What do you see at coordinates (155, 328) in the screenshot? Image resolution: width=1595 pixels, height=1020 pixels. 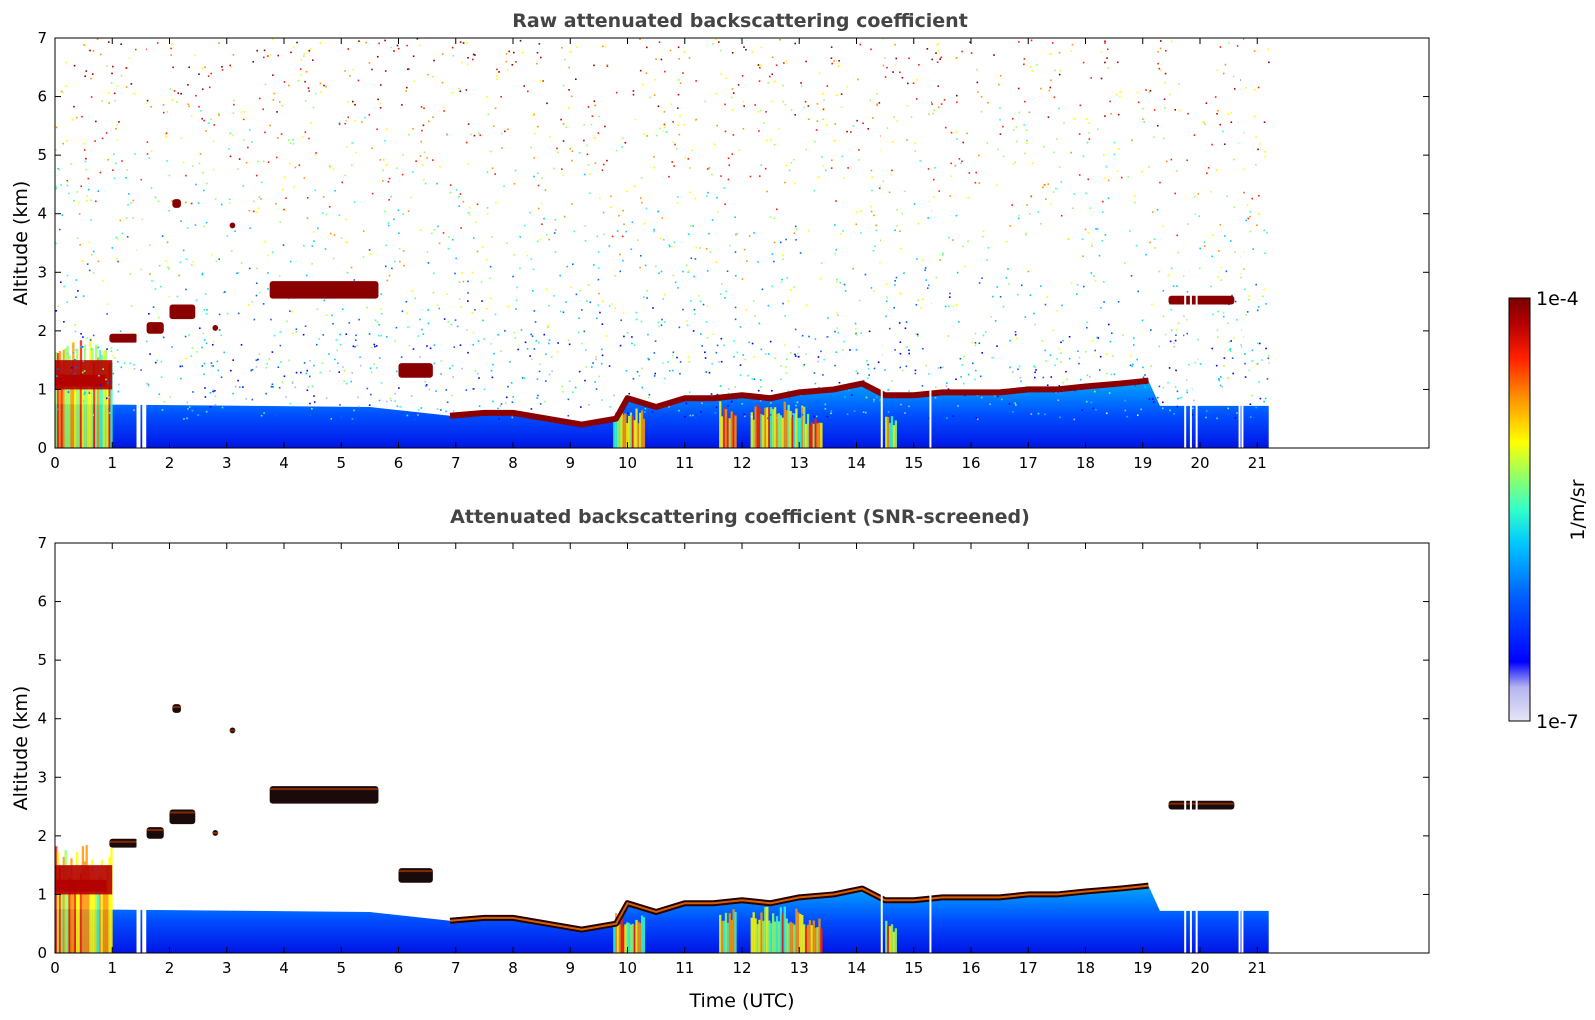 I see `cloud-layer` at bounding box center [155, 328].